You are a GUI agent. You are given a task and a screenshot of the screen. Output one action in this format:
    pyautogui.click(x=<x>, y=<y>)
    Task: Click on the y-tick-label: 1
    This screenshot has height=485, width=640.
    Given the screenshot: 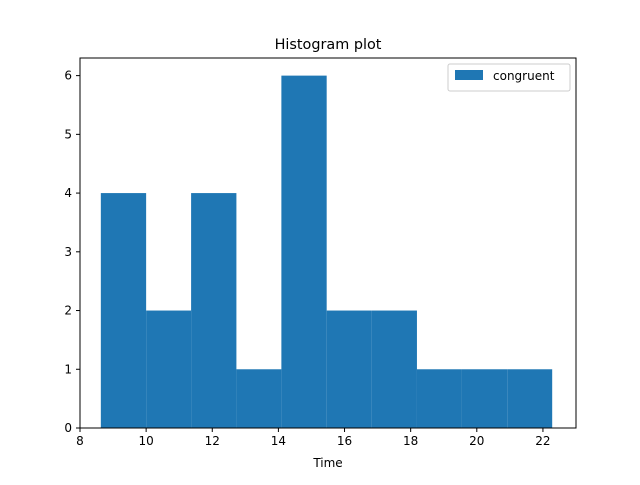 What is the action you would take?
    pyautogui.click(x=68, y=369)
    